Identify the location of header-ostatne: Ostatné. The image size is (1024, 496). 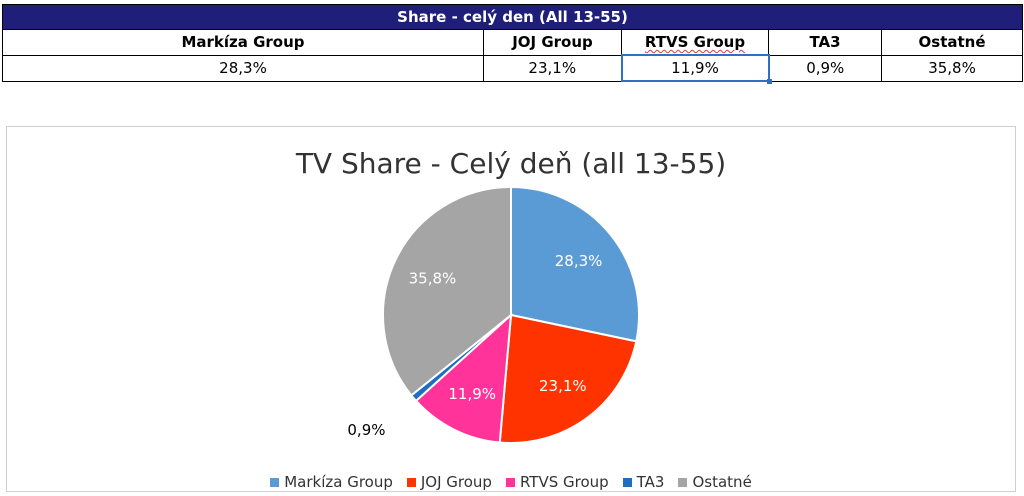
(952, 42).